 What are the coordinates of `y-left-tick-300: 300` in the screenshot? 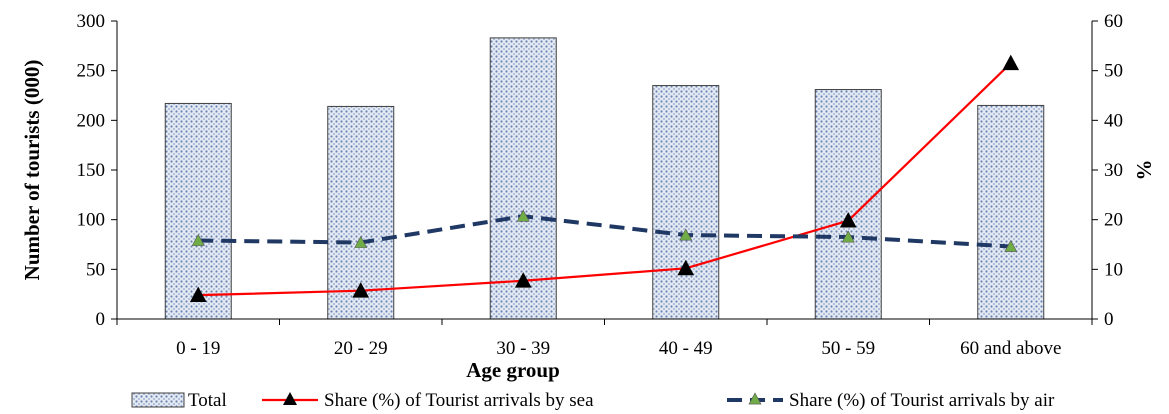 It's located at (91, 21).